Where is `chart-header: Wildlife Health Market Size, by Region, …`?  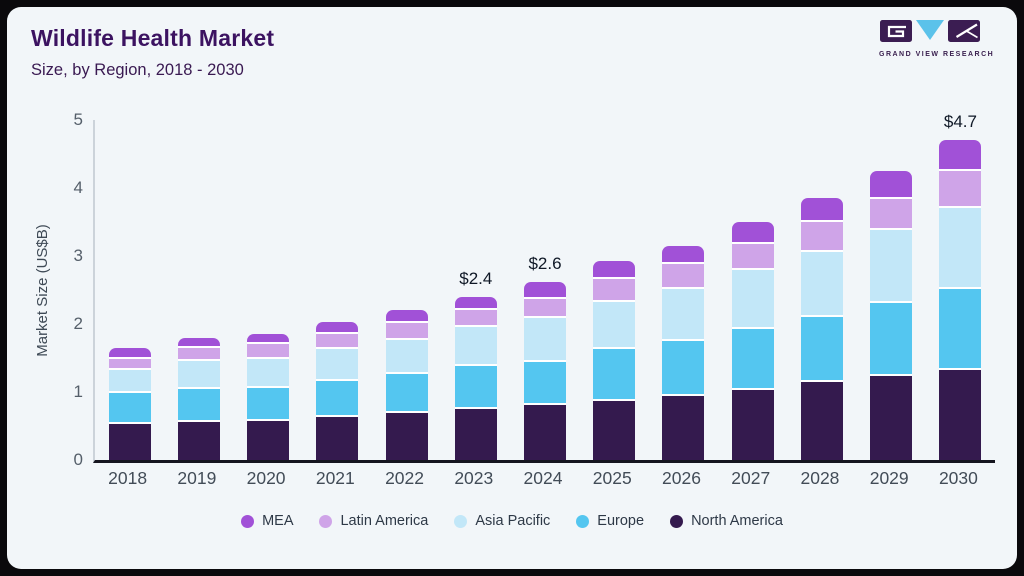
chart-header: Wildlife Health Market Size, by Region, … is located at coordinates (152, 52).